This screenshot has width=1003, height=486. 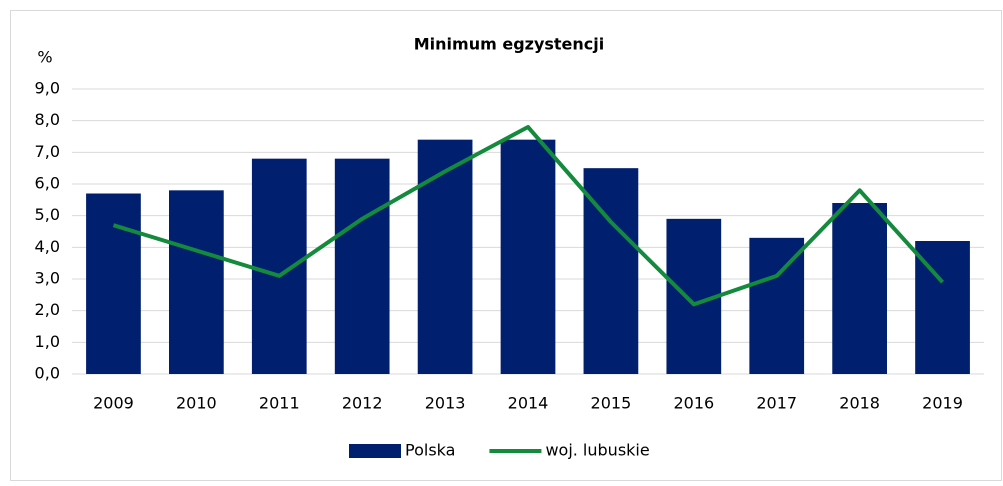 I want to click on y-tick-label: 9,0, so click(x=47, y=88).